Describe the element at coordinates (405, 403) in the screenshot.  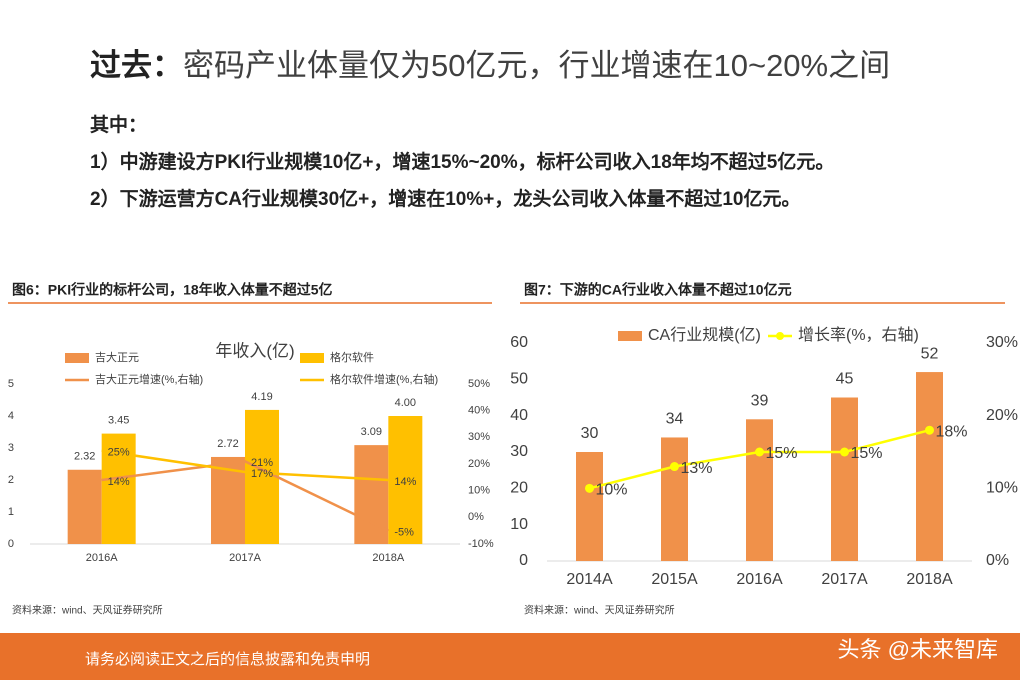
I see `value-label: 4.00` at that location.